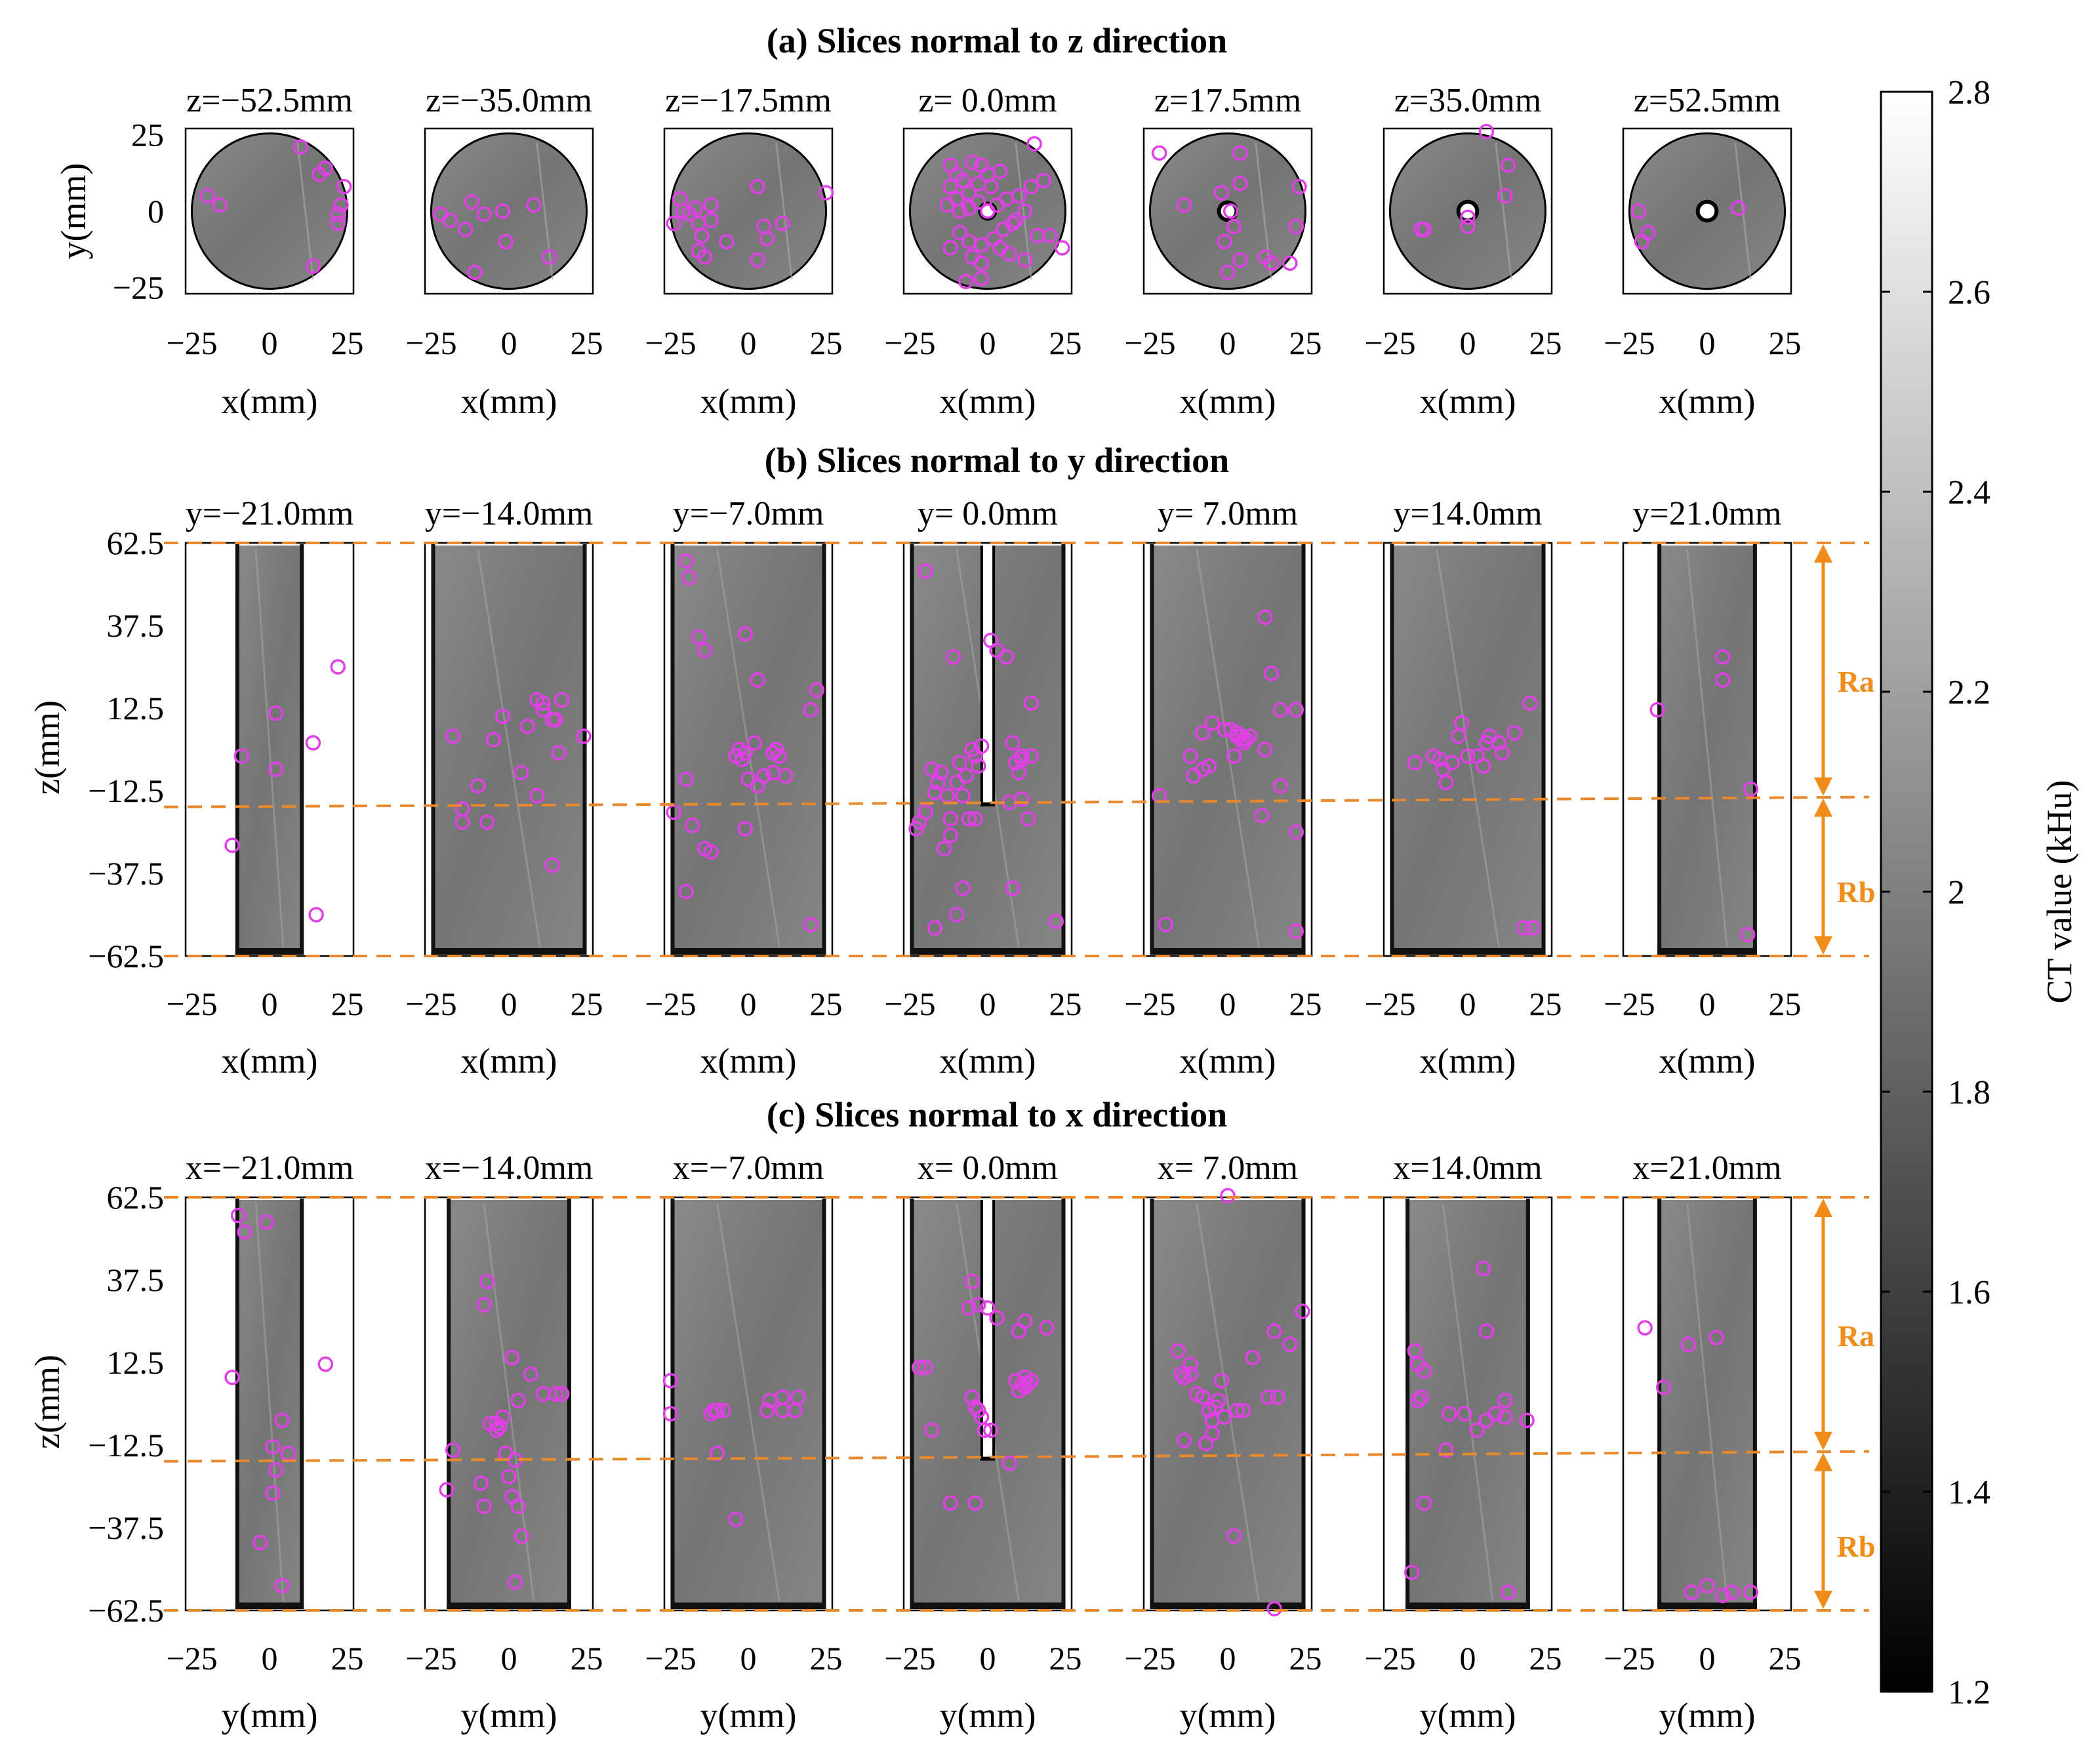 The height and width of the screenshot is (1752, 2100). I want to click on y-tick-label: 0, so click(156, 211).